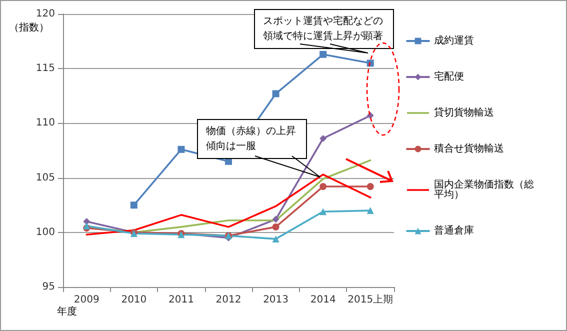 This screenshot has width=567, height=331. What do you see at coordinates (276, 300) in the screenshot?
I see `x-tick-label: 2013` at bounding box center [276, 300].